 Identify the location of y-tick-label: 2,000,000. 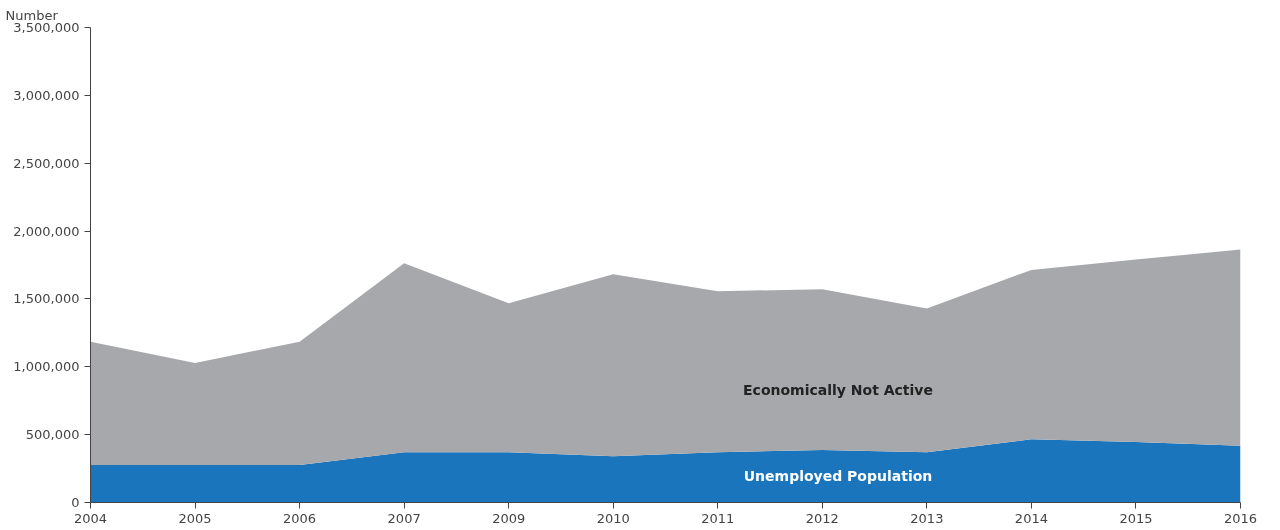
(46, 231).